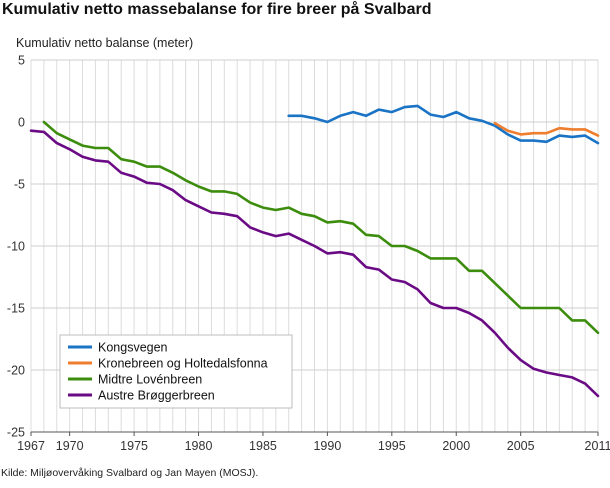 The image size is (610, 488). I want to click on x-tick-label: 1995, so click(392, 446).